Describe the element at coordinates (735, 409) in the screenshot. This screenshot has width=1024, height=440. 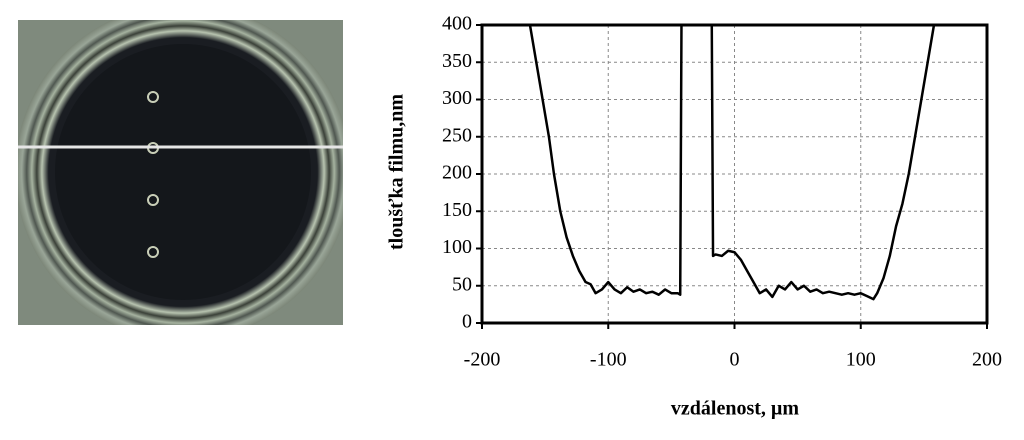
I see `x-axis-label: vzdálenost, µm` at that location.